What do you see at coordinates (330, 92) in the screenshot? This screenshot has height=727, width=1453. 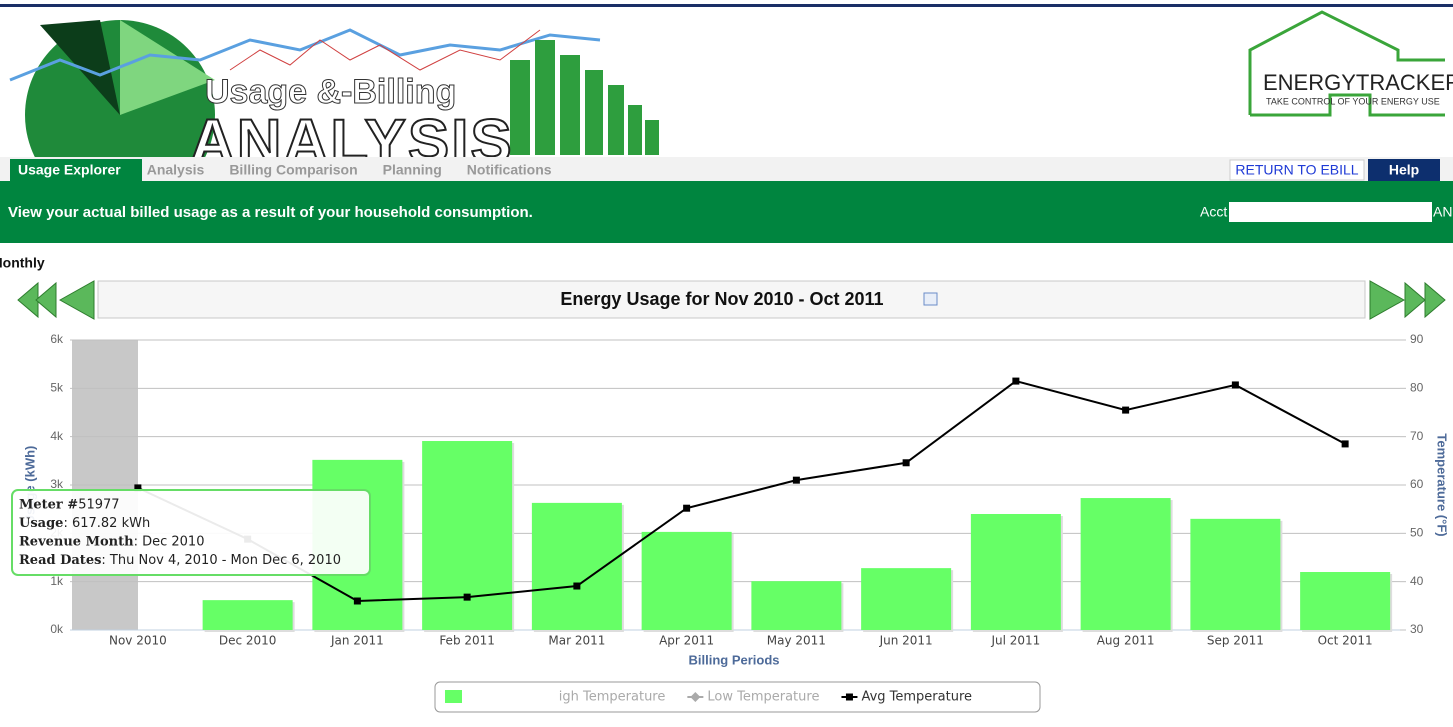 I see `logo-title: Usage &-Billing` at bounding box center [330, 92].